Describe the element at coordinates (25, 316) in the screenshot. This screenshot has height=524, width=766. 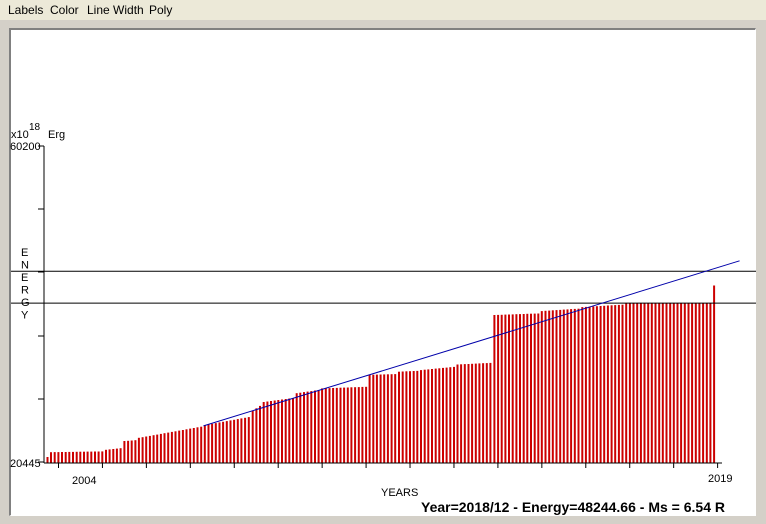
I see `y-axis-label-letter: Y` at that location.